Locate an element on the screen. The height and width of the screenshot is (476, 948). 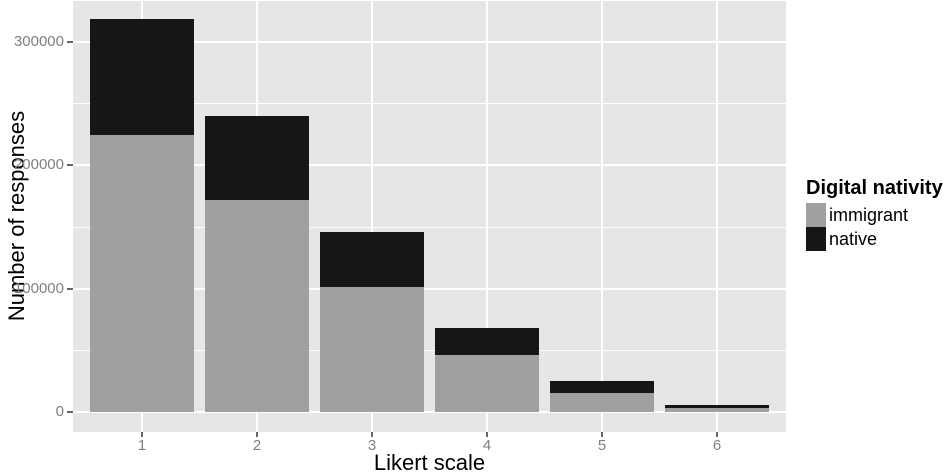
legend-swatch-native is located at coordinates (816, 239).